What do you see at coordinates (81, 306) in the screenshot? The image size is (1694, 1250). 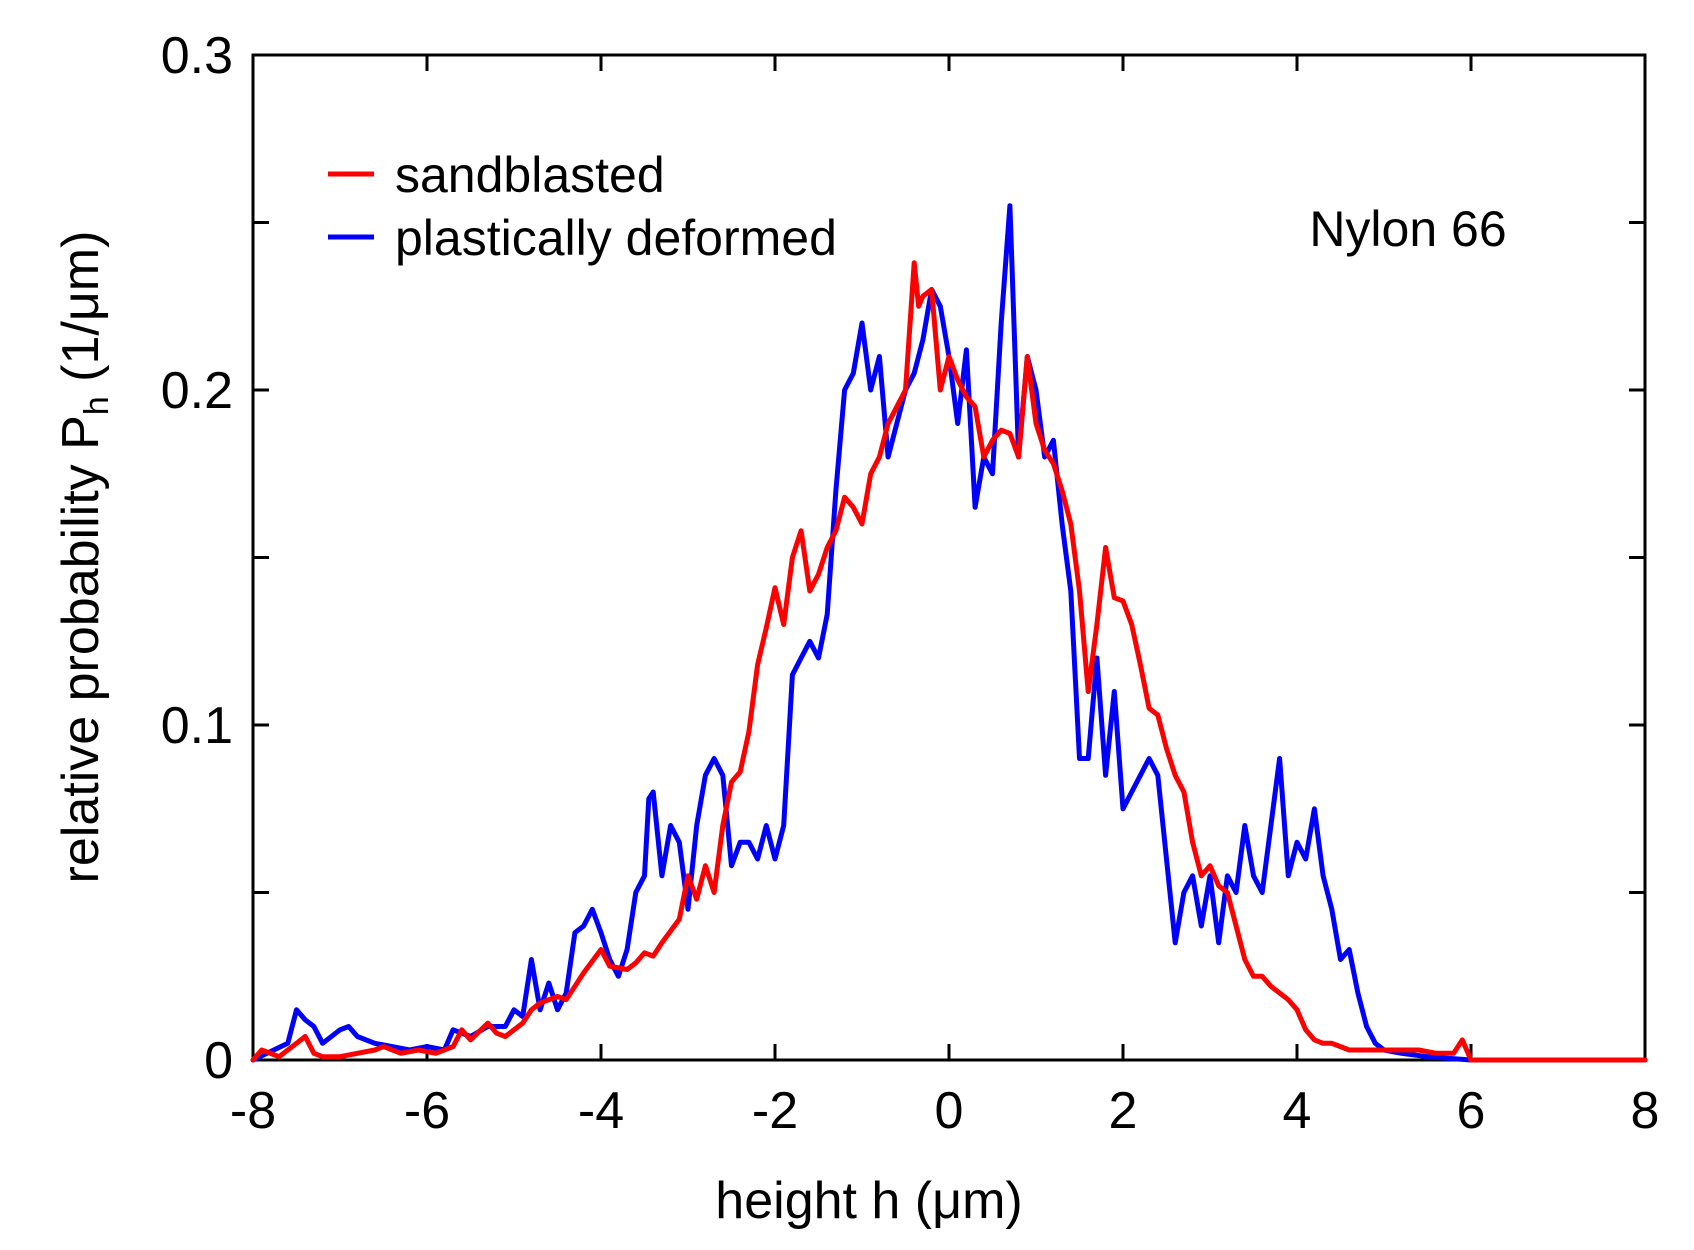 I see `y-axis-title-units: (1/μm)` at bounding box center [81, 306].